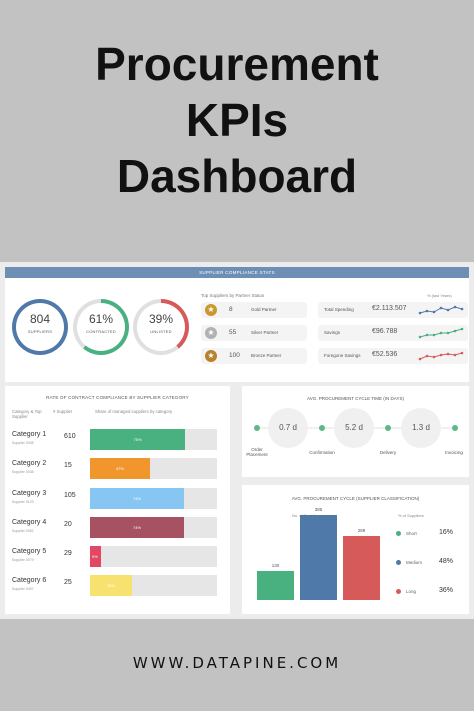  What do you see at coordinates (29, 463) in the screenshot?
I see `category-name: Category 2` at bounding box center [29, 463].